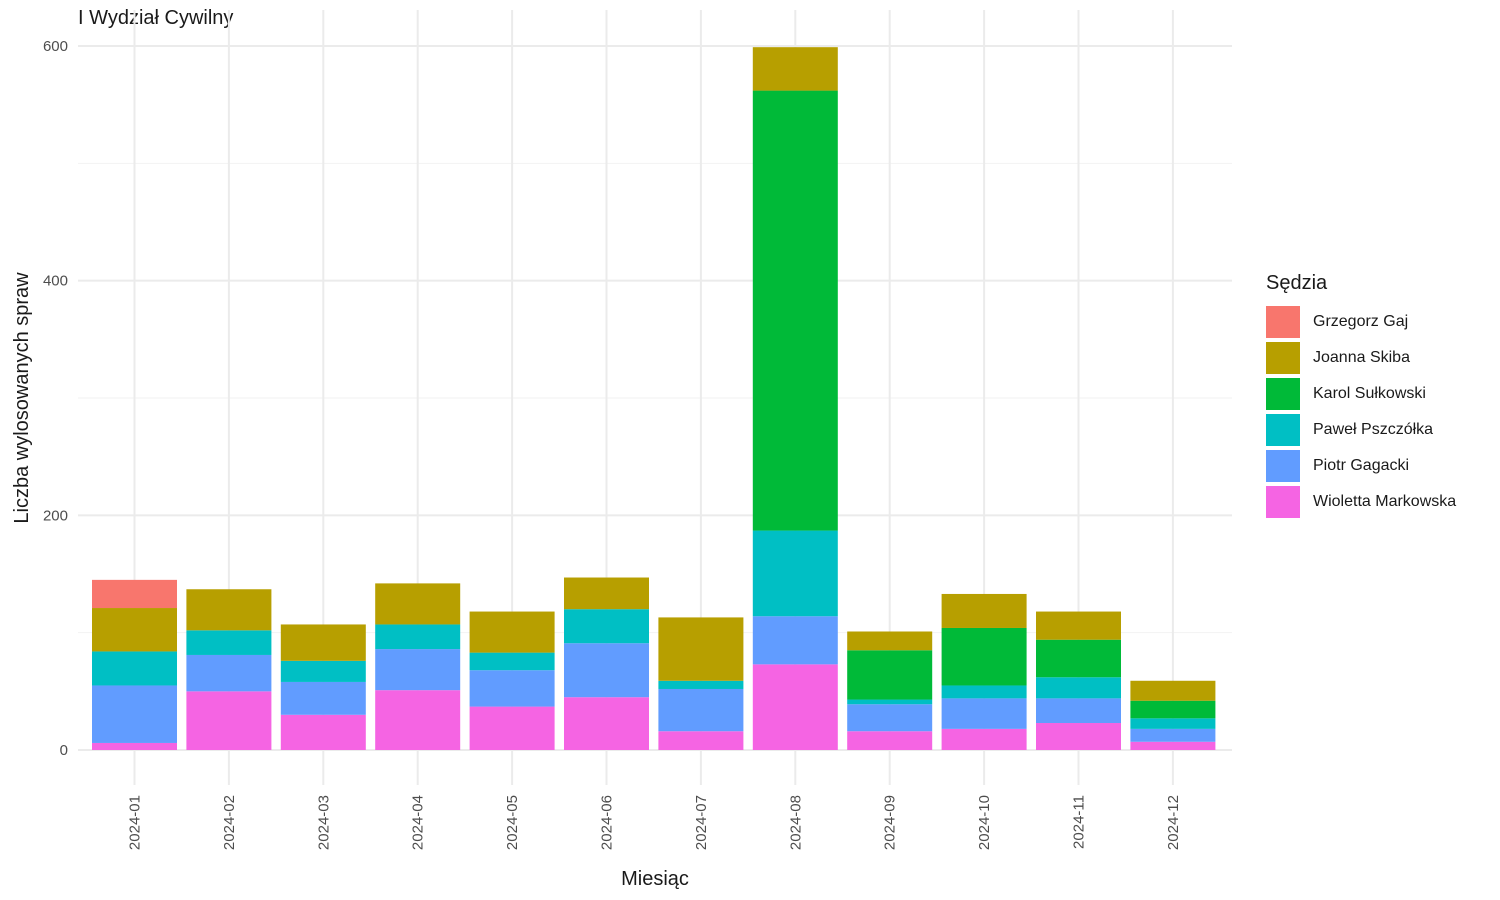 The image size is (1500, 900). What do you see at coordinates (607, 822) in the screenshot?
I see `x-tick-label: 2024-06` at bounding box center [607, 822].